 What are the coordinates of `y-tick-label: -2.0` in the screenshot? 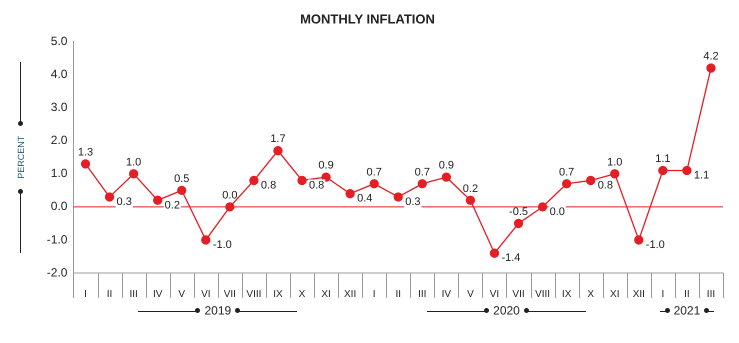 It's located at (57, 272).